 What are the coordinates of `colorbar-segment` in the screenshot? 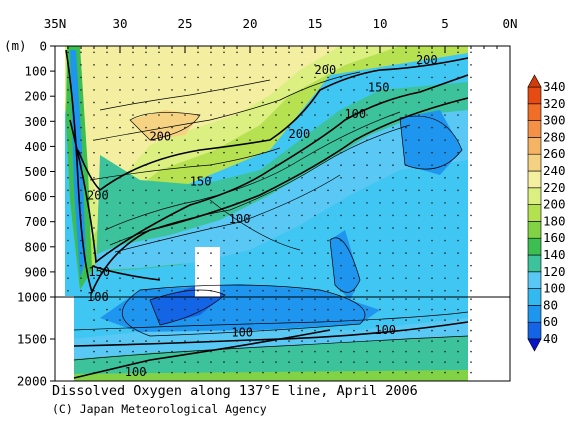 It's located at (534, 297).